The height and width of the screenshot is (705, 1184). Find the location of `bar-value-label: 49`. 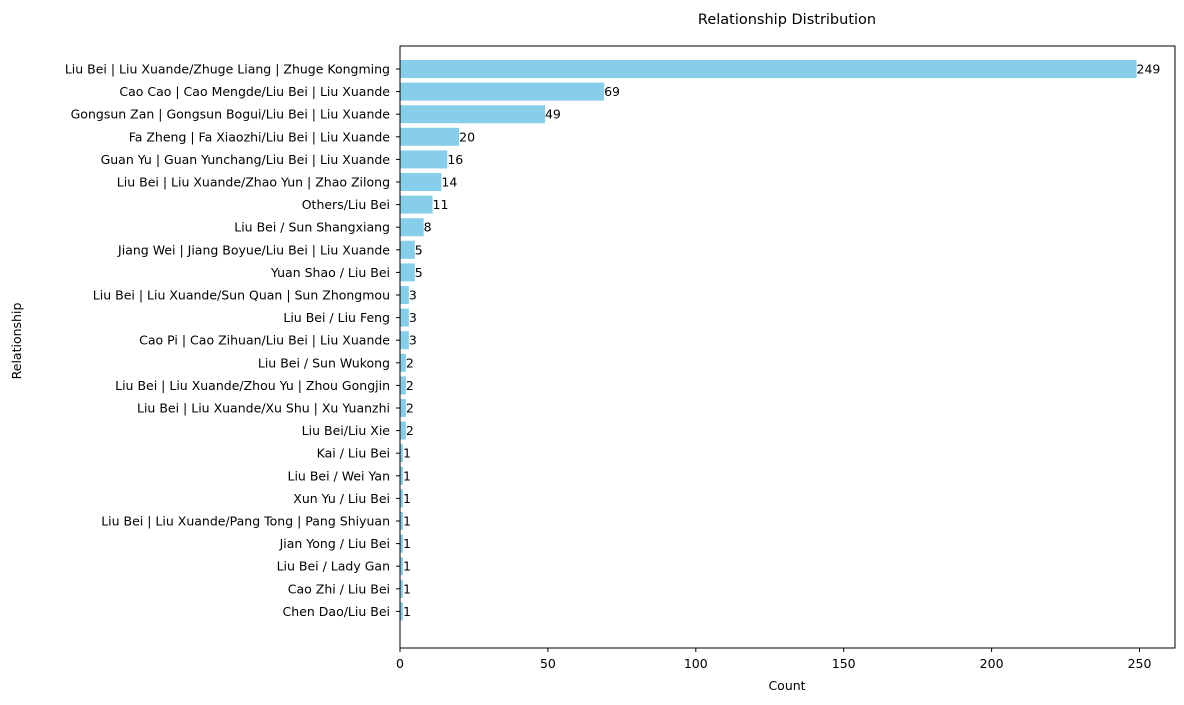

bar-value-label: 49 is located at coordinates (553, 114).